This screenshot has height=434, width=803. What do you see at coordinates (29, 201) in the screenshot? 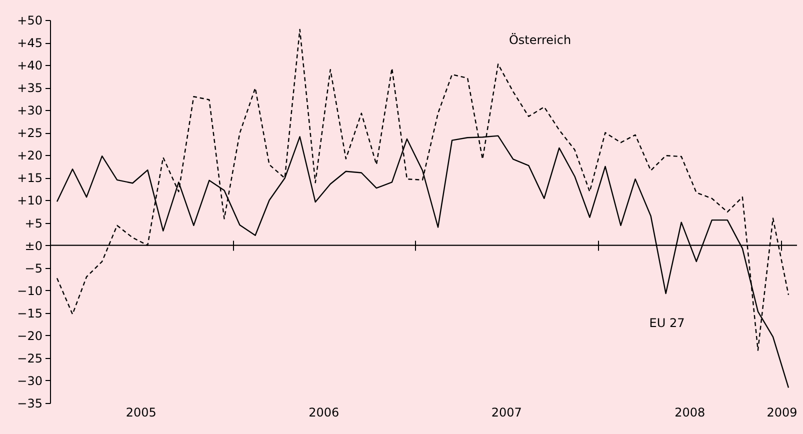
I see `y-tick-label: +10` at bounding box center [29, 201].